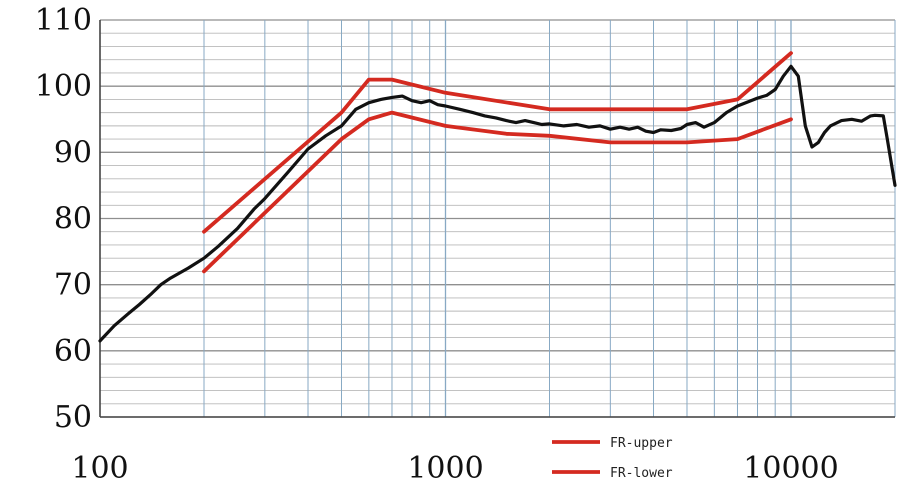  Describe the element at coordinates (73, 285) in the screenshot. I see `y-tick-label: 70` at that location.